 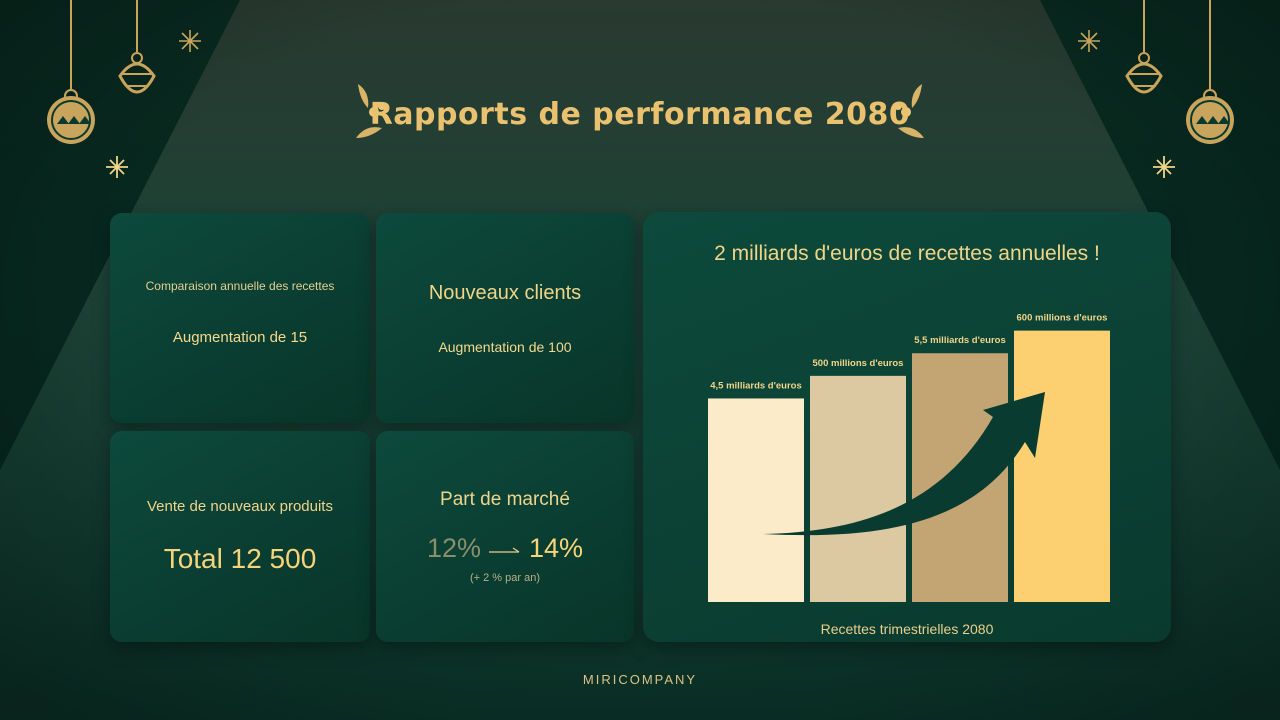 I want to click on chart-xlabel: Recettes trimestrielles 2080, so click(x=907, y=629).